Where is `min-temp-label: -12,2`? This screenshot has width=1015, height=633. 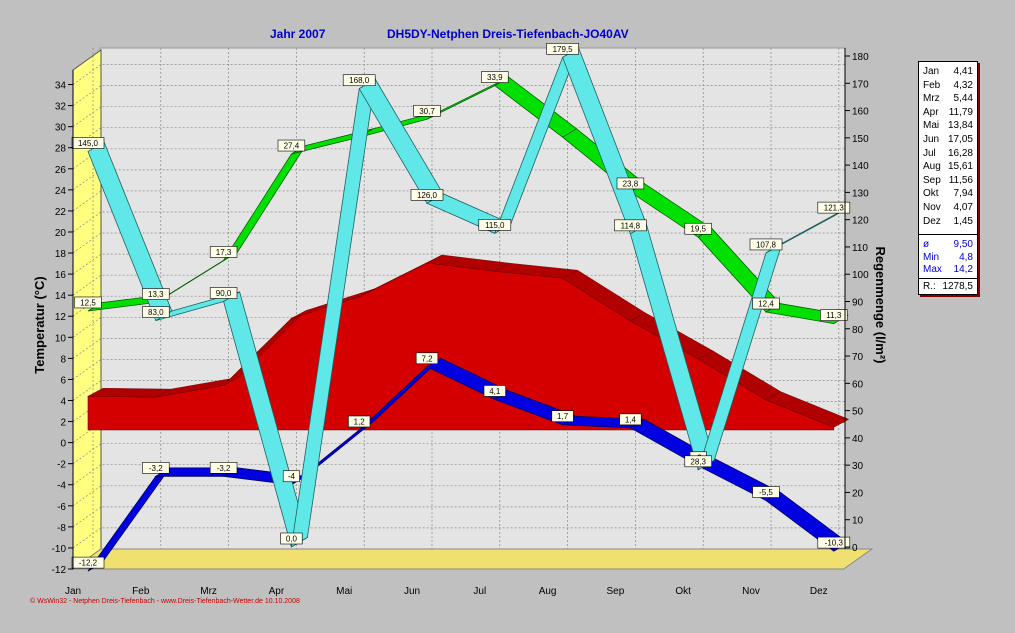 min-temp-label: -12,2 is located at coordinates (88, 563).